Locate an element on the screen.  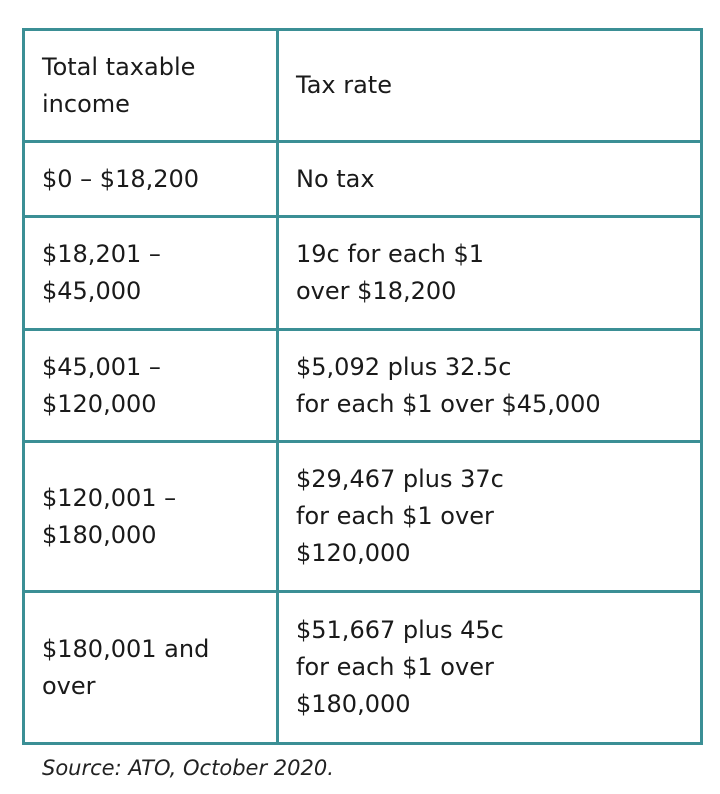
cell-text: over $18,200 is located at coordinates (376, 291).